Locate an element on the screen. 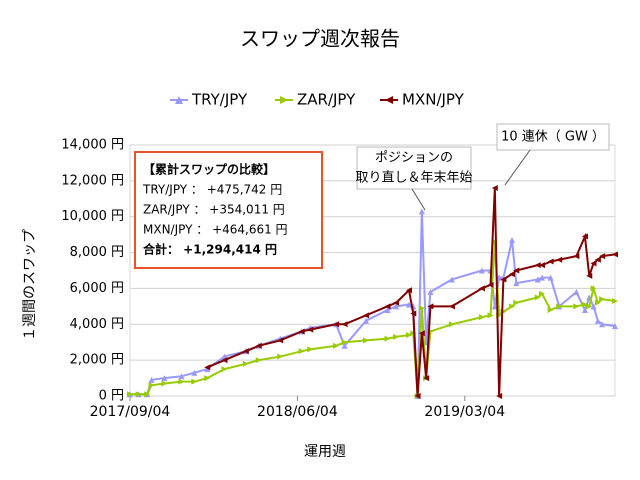 The height and width of the screenshot is (480, 640). y-axis-label: １週間のスワップ is located at coordinates (30, 285).